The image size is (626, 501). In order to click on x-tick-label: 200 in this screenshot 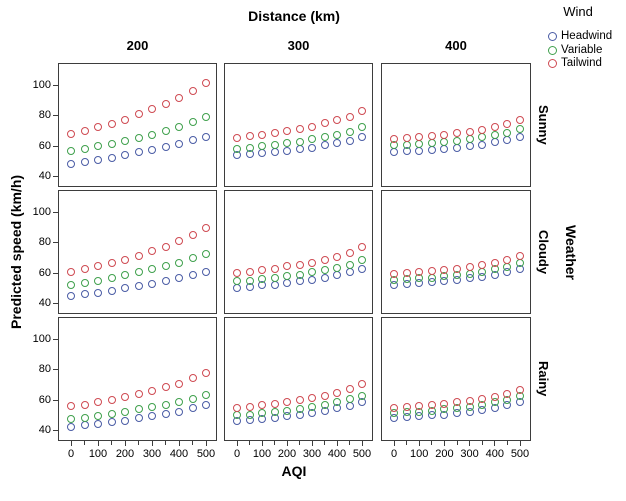, I will do `click(287, 454)`.